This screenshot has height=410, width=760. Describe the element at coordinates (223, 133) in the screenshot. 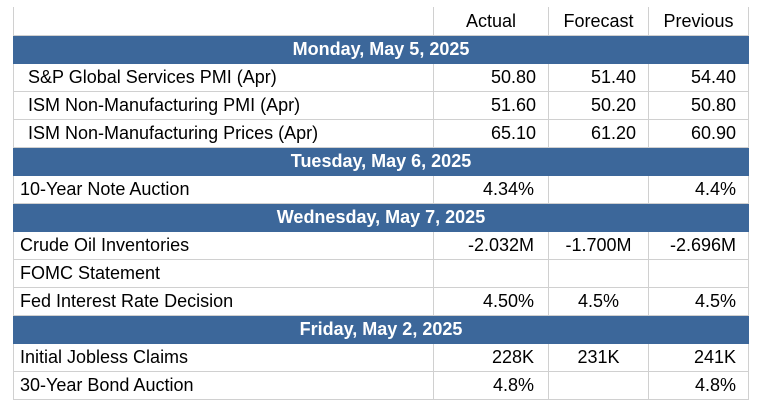

I see `event-name: ISM Non-Manufacturing Prices (Apr)` at that location.